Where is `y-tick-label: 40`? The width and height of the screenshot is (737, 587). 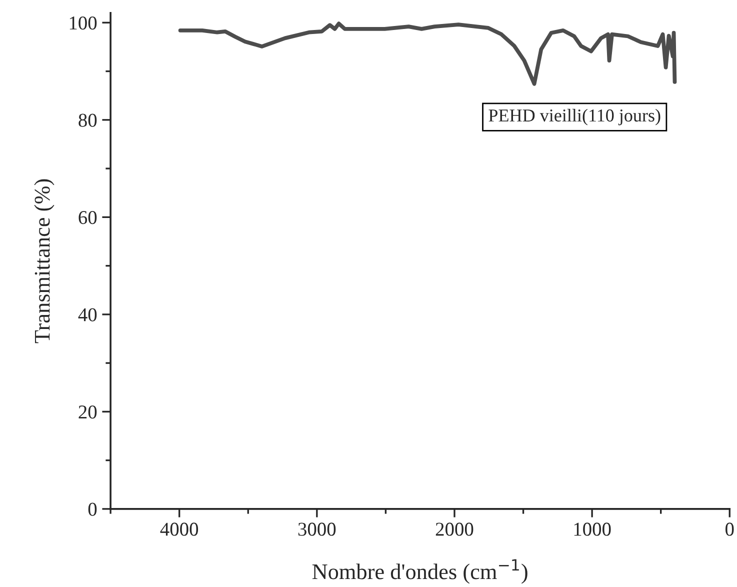
y-tick-label: 40 is located at coordinates (87, 315).